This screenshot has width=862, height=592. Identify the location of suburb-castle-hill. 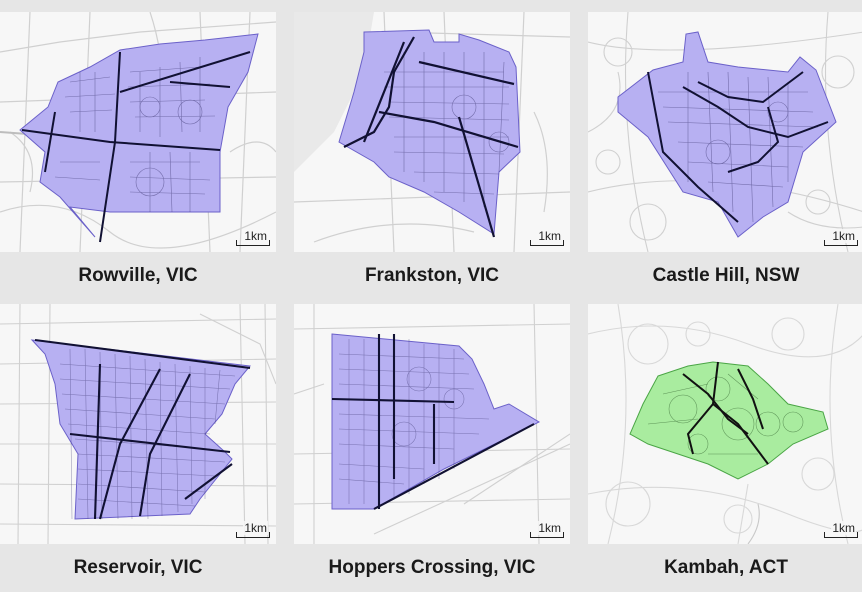
(727, 134).